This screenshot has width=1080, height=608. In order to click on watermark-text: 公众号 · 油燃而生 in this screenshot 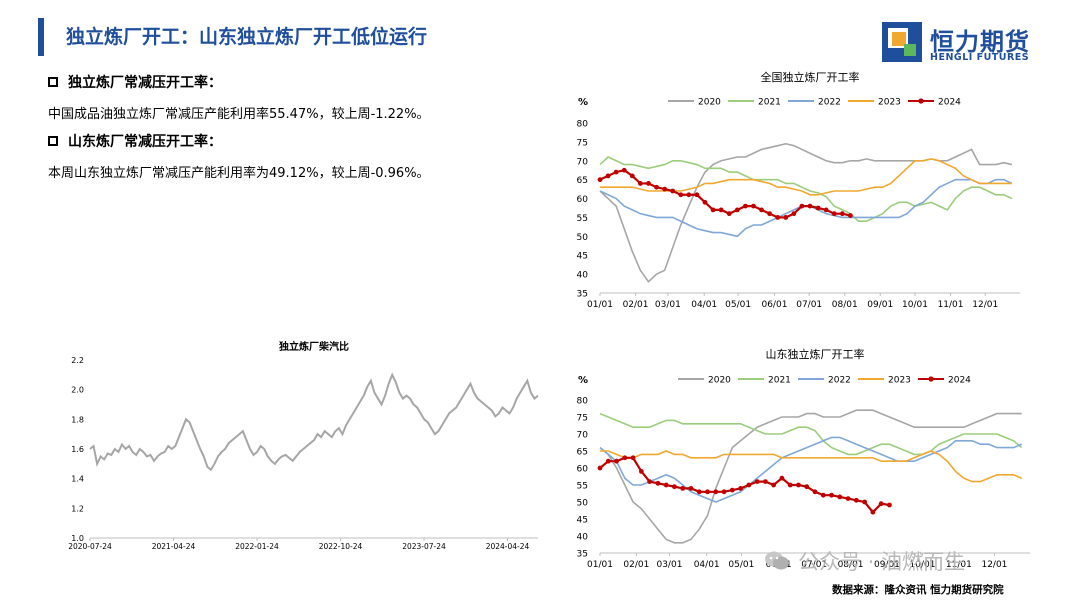, I will do `click(881, 561)`.